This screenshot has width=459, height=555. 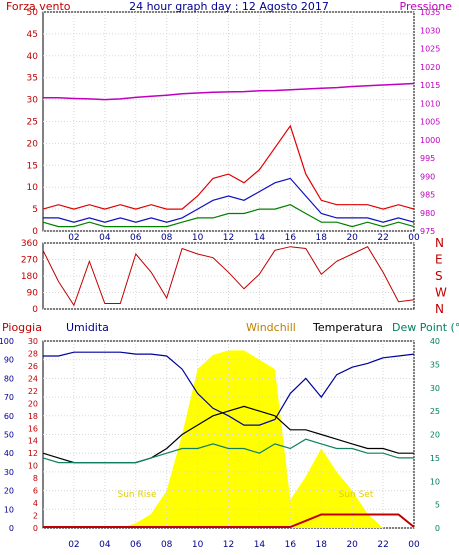 I want to click on wind-tick-label: 45, so click(x=32, y=35).